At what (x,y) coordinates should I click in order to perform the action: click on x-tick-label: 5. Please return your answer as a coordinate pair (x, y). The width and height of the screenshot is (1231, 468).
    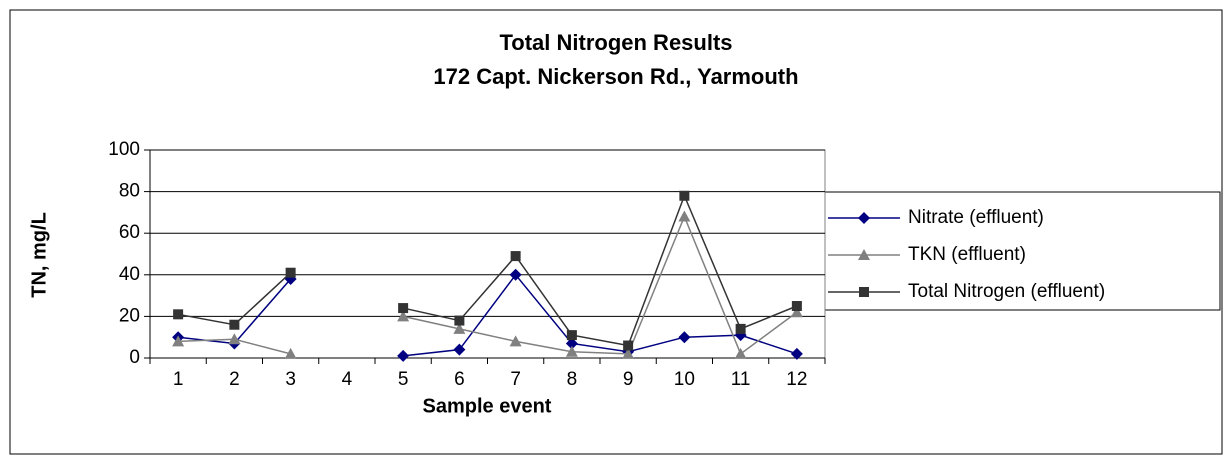
    Looking at the image, I should click on (403, 379).